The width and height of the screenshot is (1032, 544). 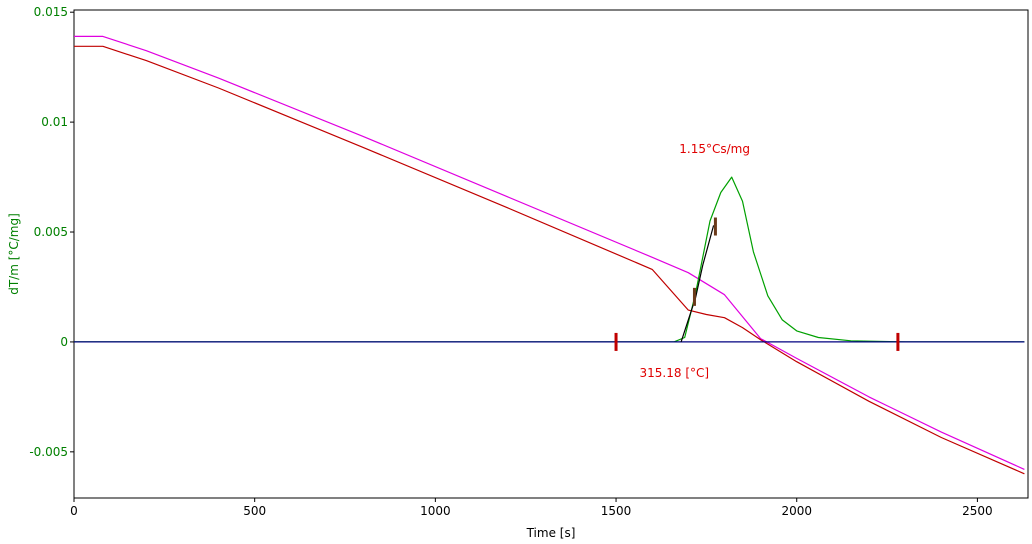 I want to click on y-tick-label: 0.01, so click(x=54, y=122).